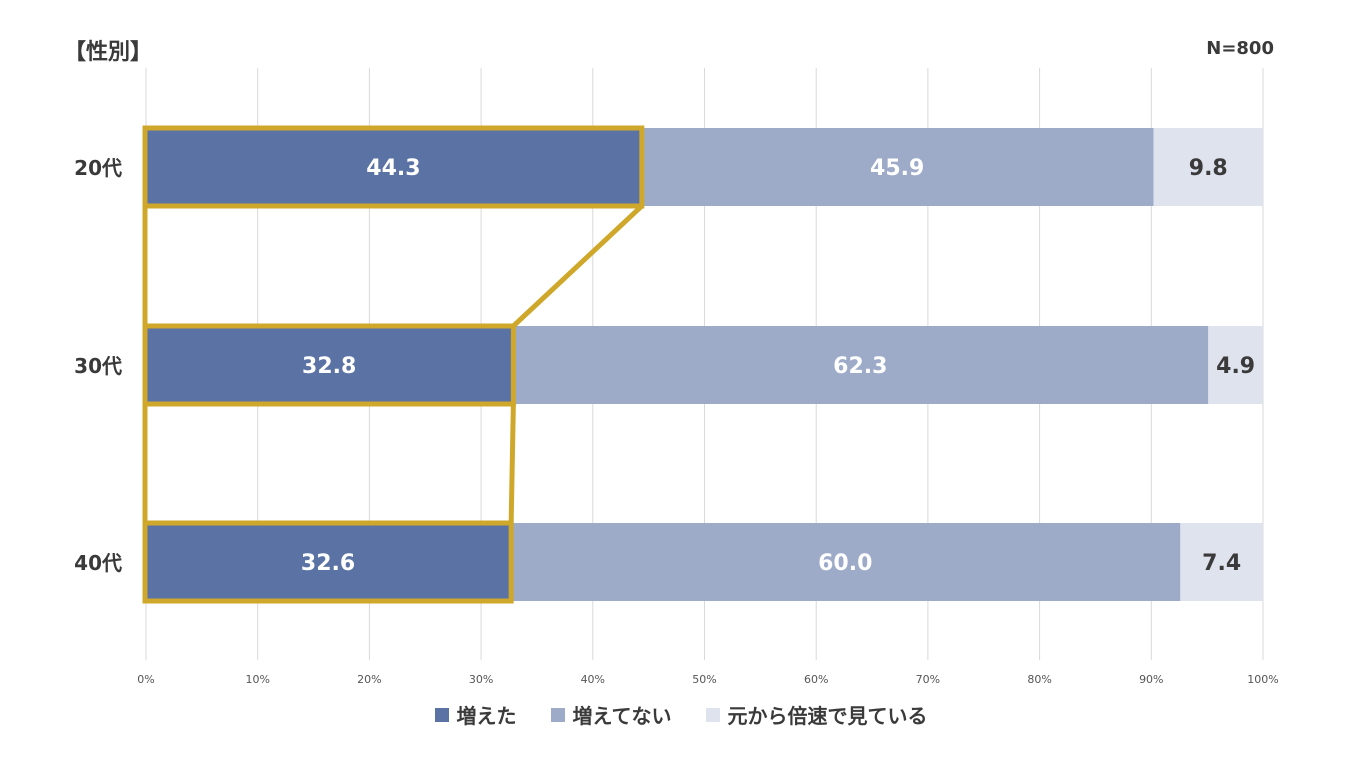 This screenshot has width=1362, height=760. I want to click on category-label: 30代, so click(98, 366).